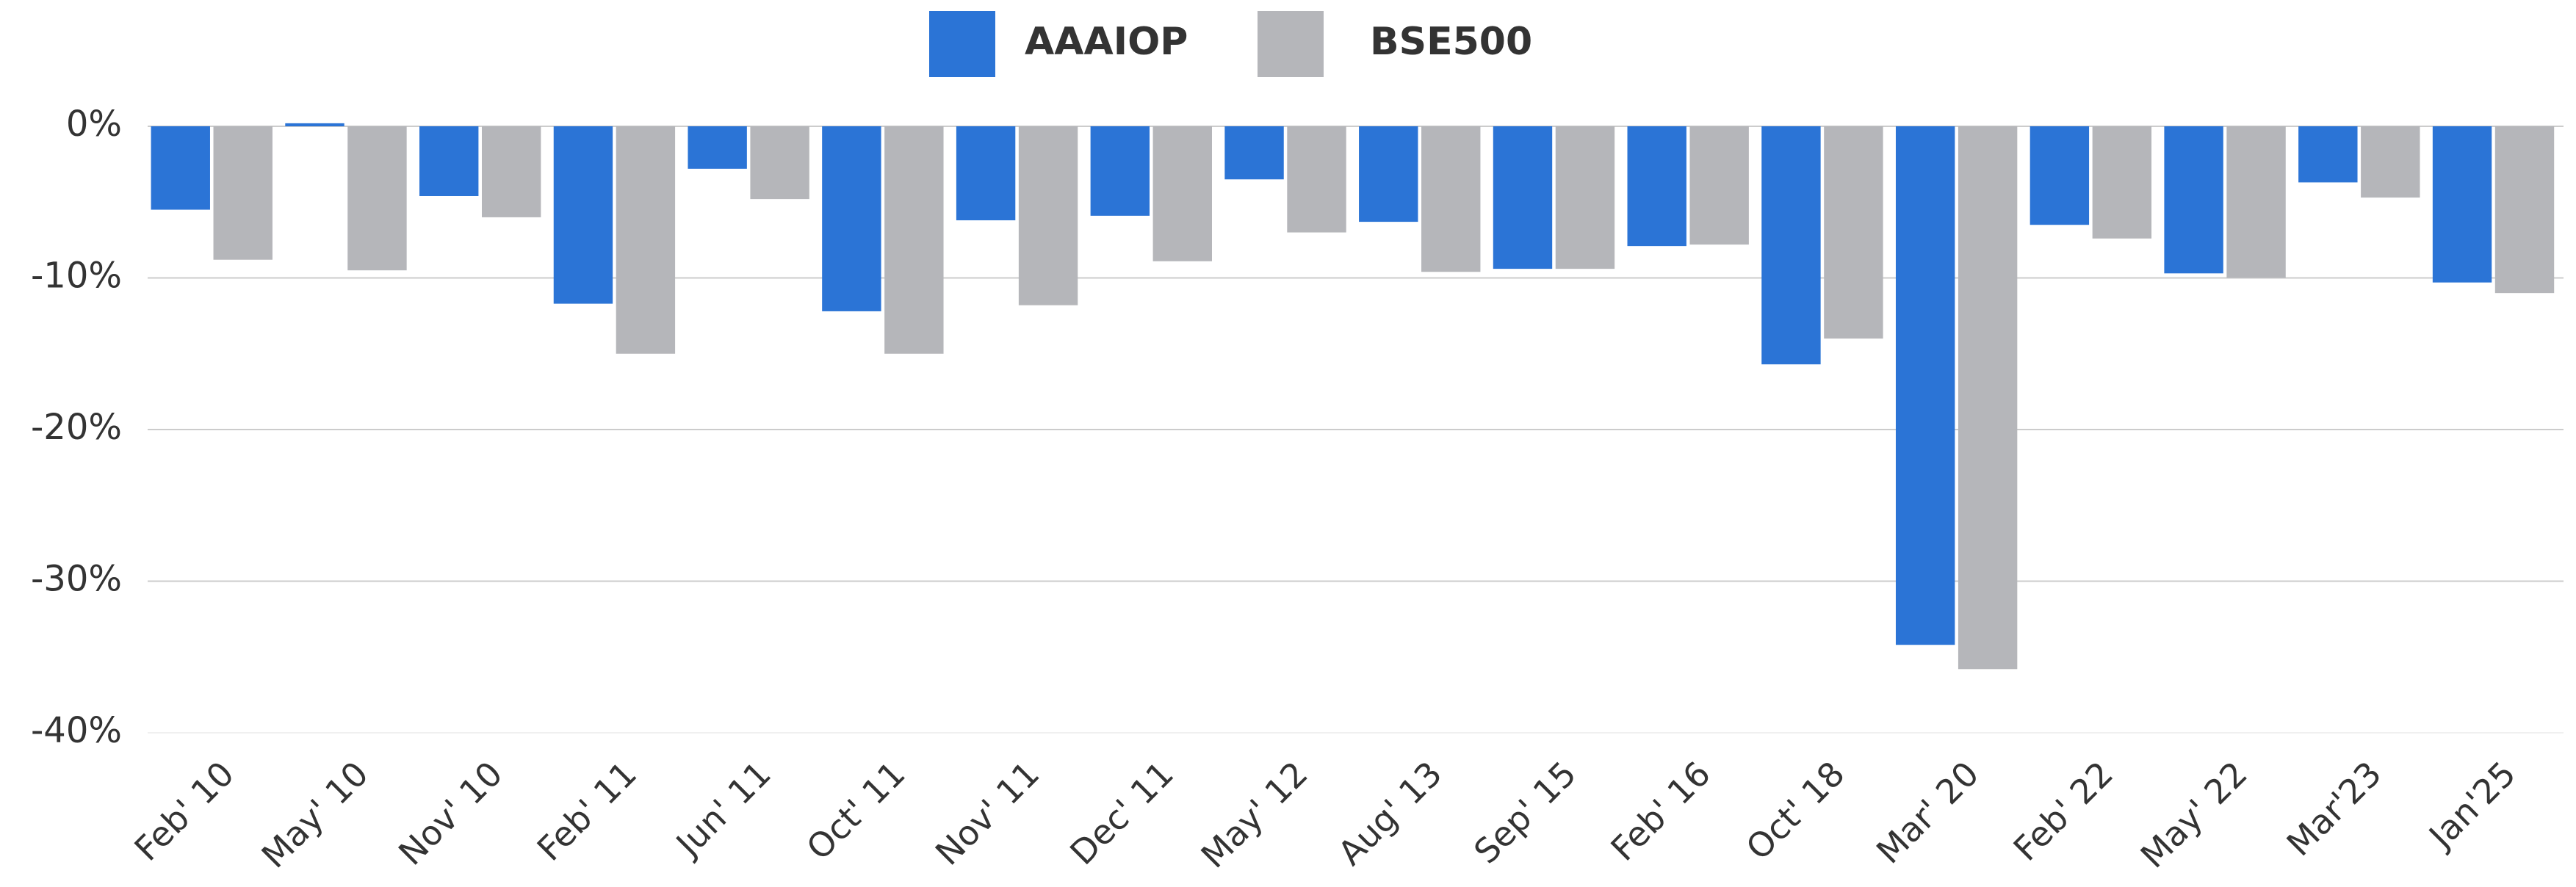 The width and height of the screenshot is (2576, 887). What do you see at coordinates (1525, 812) in the screenshot?
I see `x-tick-label: Sep' 15` at bounding box center [1525, 812].